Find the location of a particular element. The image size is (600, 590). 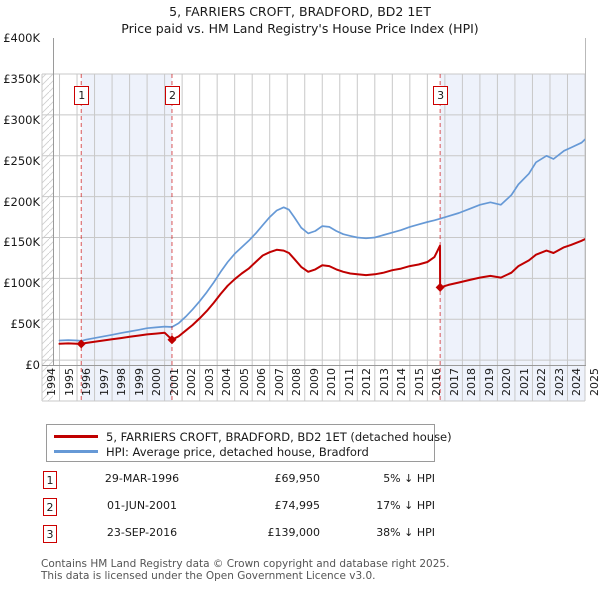

x-tick-label: 2005 is located at coordinates (244, 382).